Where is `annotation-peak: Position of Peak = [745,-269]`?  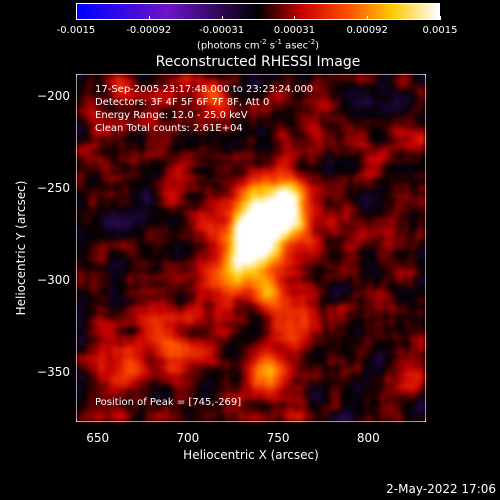 annotation-peak: Position of Peak = [745,-269] is located at coordinates (168, 402).